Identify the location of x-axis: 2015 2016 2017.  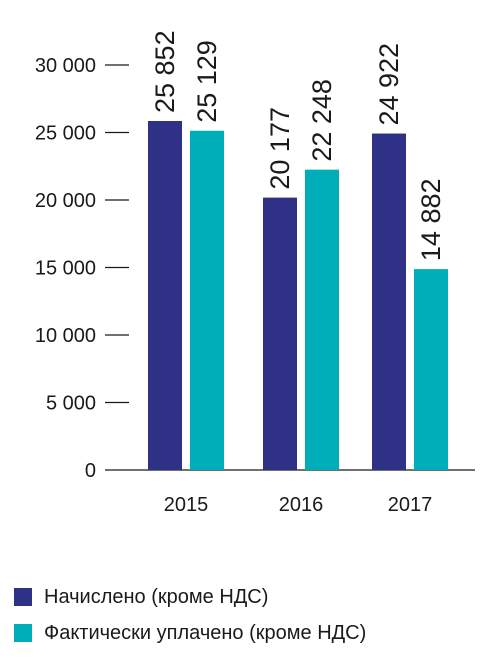
(298, 505).